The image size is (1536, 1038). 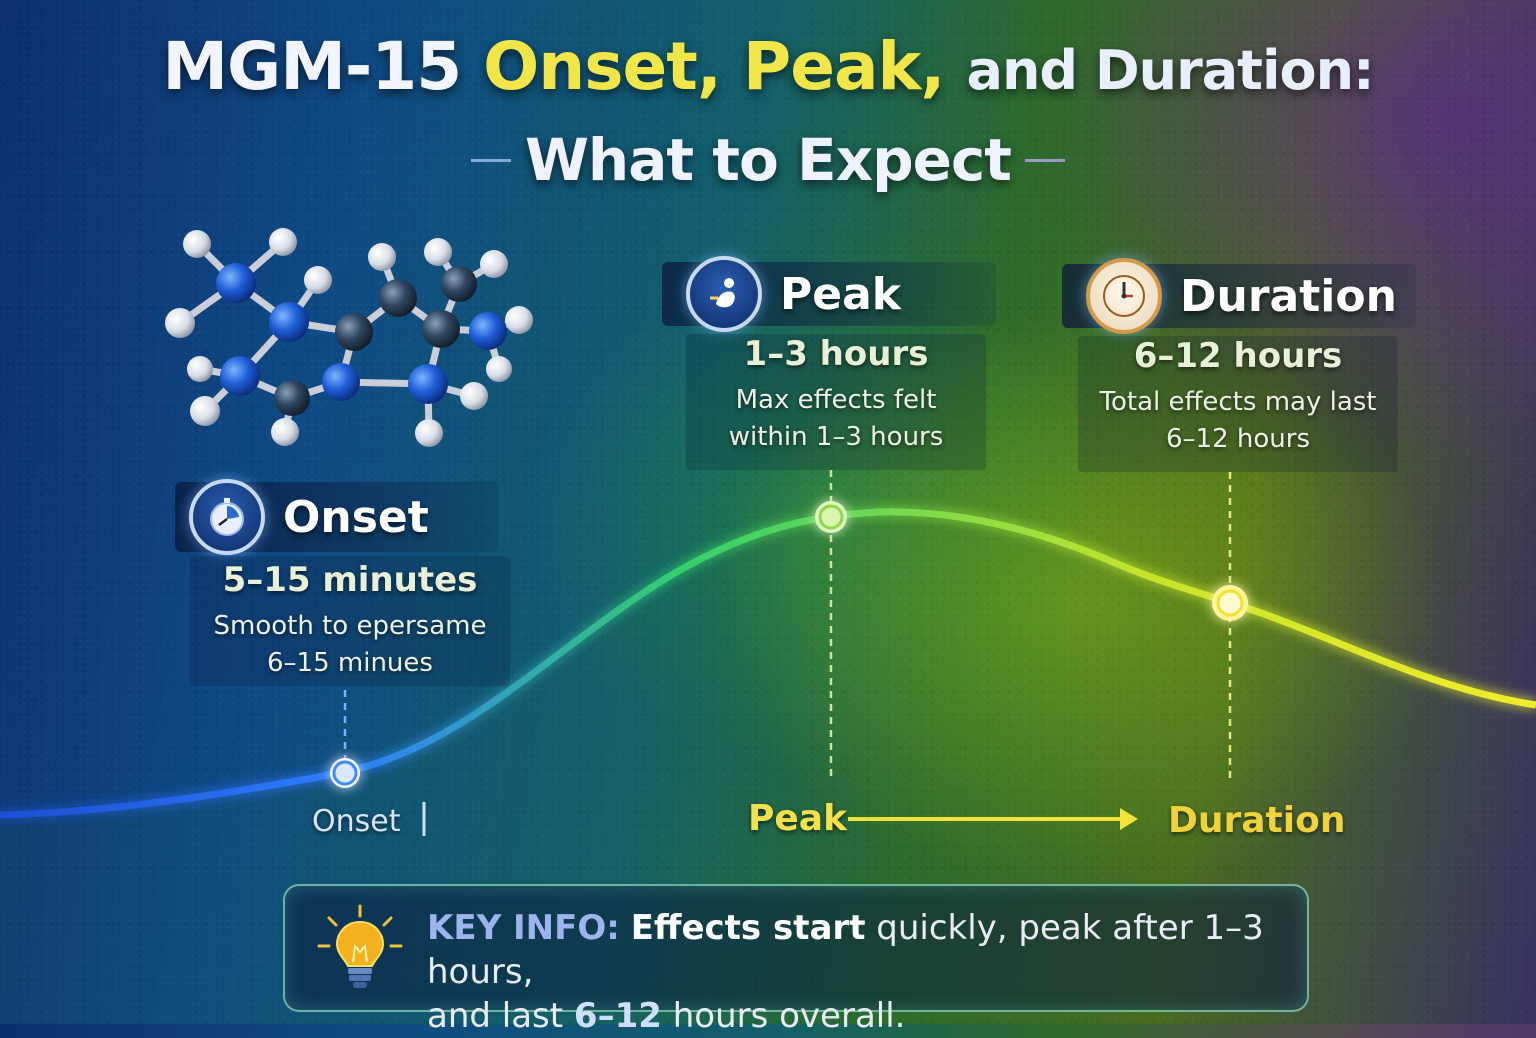 What do you see at coordinates (1257, 820) in the screenshot?
I see `timeline-duration-label: Duration` at bounding box center [1257, 820].